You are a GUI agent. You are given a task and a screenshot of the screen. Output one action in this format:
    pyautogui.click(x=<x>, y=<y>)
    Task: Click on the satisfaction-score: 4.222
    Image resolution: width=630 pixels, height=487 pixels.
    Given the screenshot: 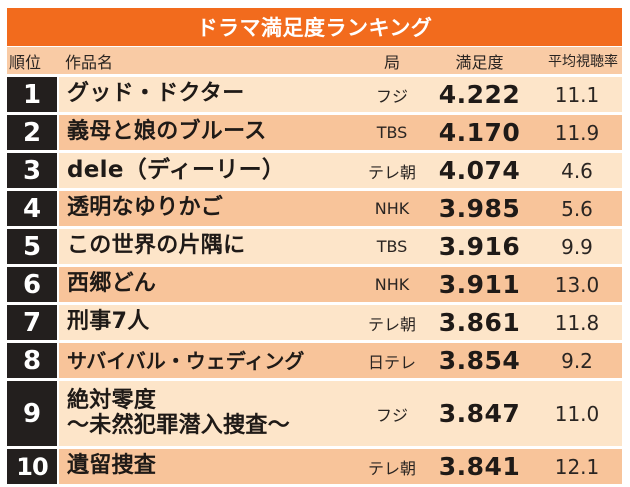 What is the action you would take?
    pyautogui.click(x=479, y=94)
    